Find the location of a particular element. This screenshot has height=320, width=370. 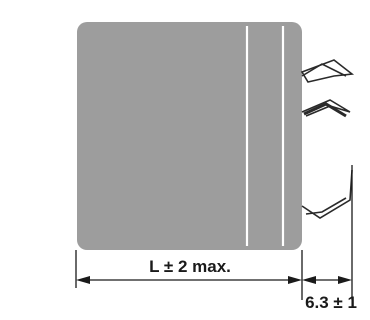

length-arrow-right is located at coordinates (295, 280).